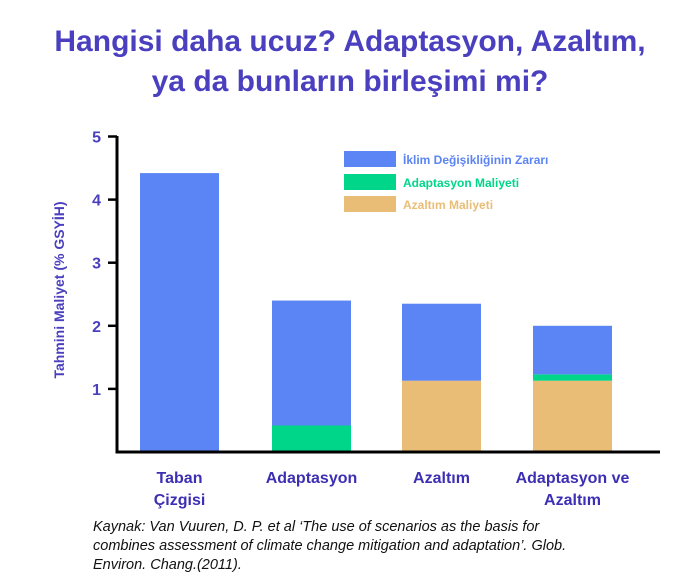  What do you see at coordinates (370, 182) in the screenshot?
I see `legend-swatch-adaptasyon-maliyeti` at bounding box center [370, 182].